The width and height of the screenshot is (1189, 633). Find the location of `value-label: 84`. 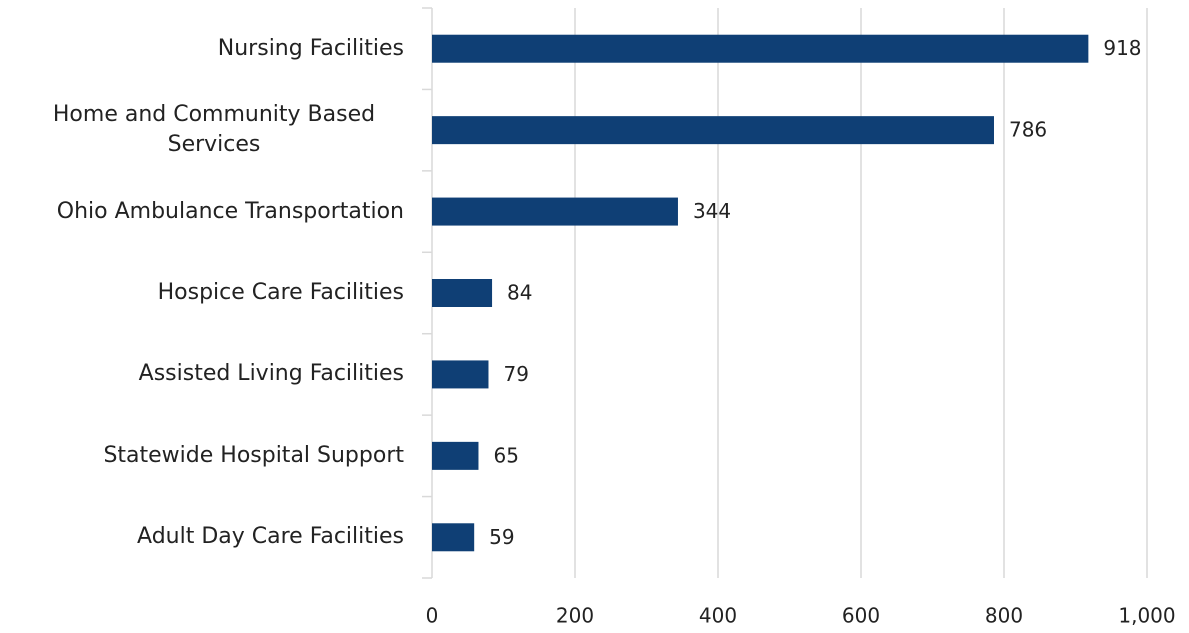

value-label: 84 is located at coordinates (519, 293).